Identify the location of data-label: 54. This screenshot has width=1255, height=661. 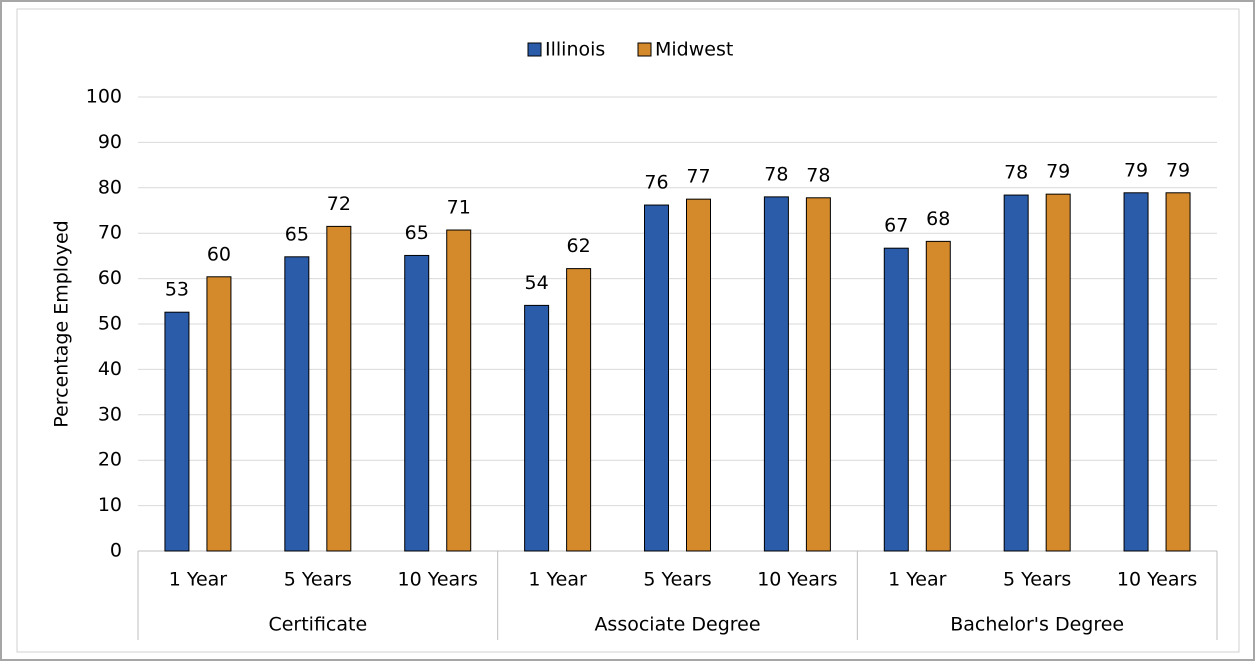
(537, 283).